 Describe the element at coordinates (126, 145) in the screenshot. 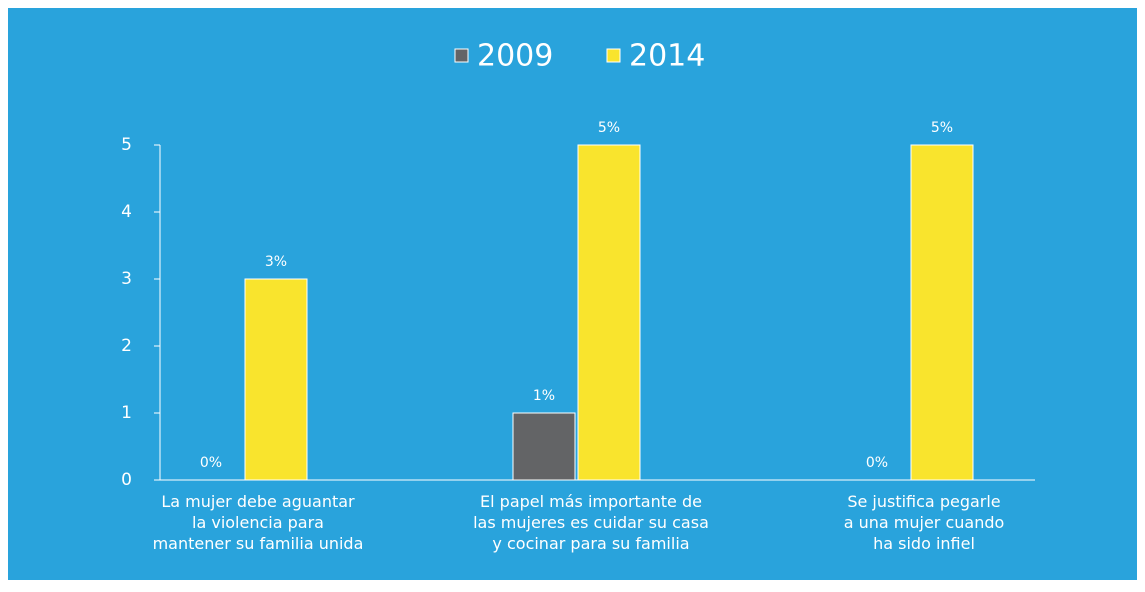

I see `y-tick-label: 5` at that location.